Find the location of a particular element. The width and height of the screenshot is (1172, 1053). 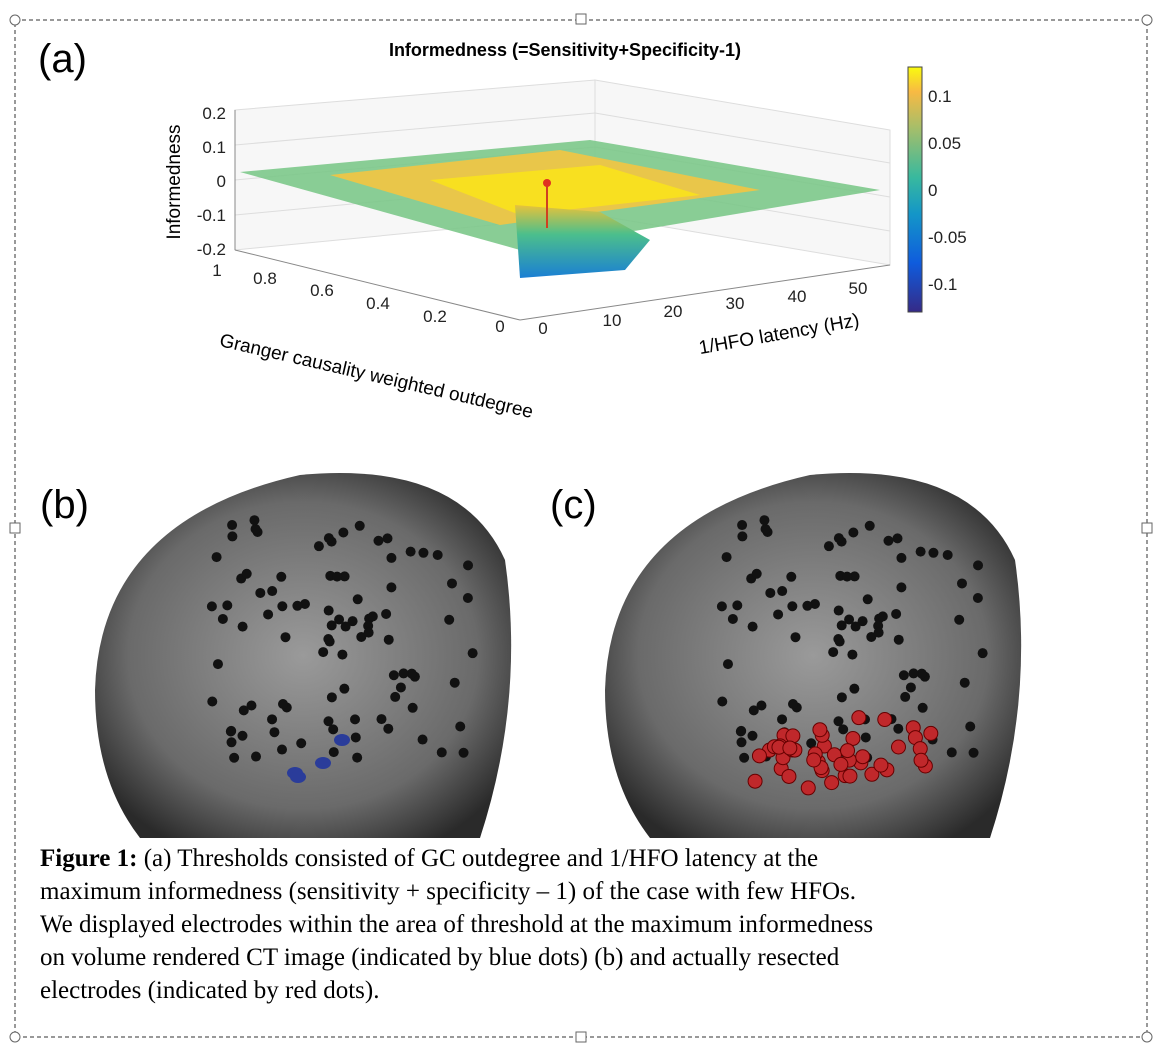

y-tick-label: 10 is located at coordinates (612, 320).